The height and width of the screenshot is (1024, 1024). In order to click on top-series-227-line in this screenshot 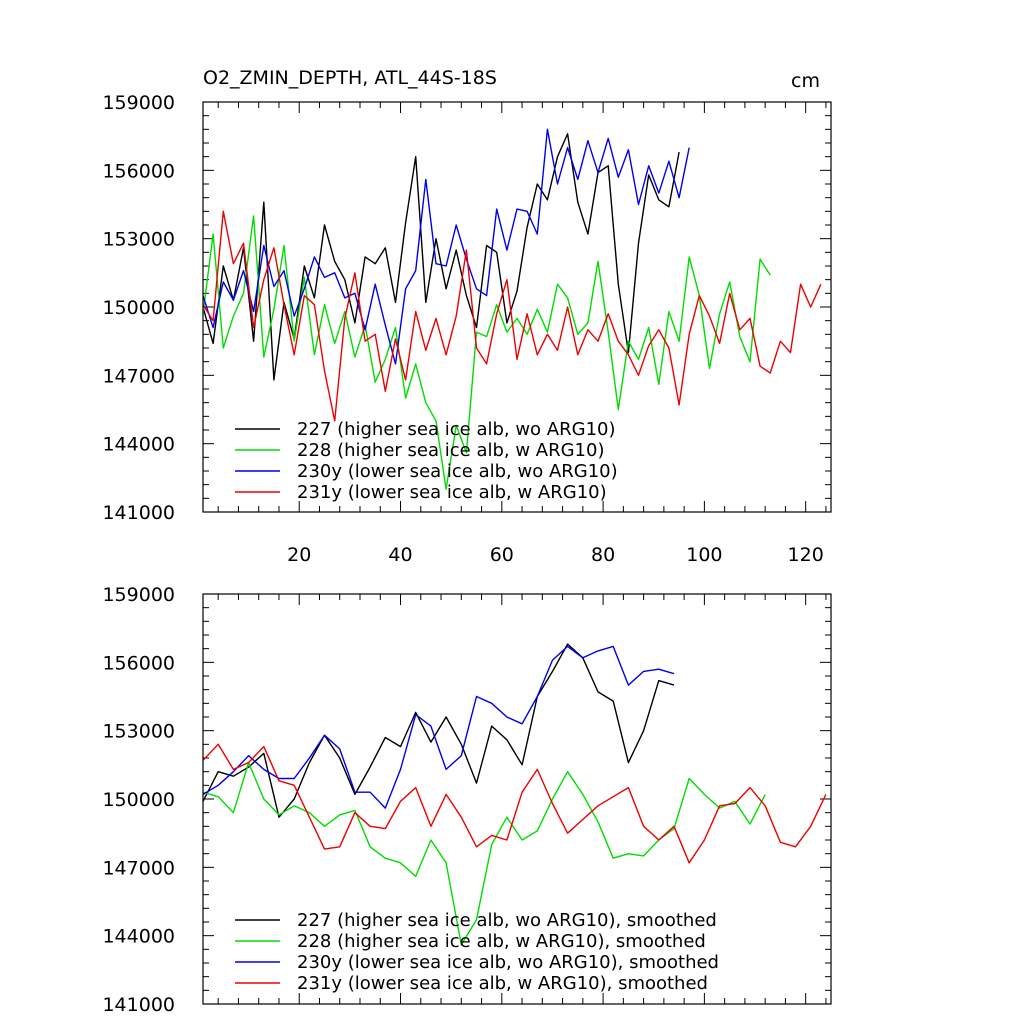, I will do `click(441, 257)`.